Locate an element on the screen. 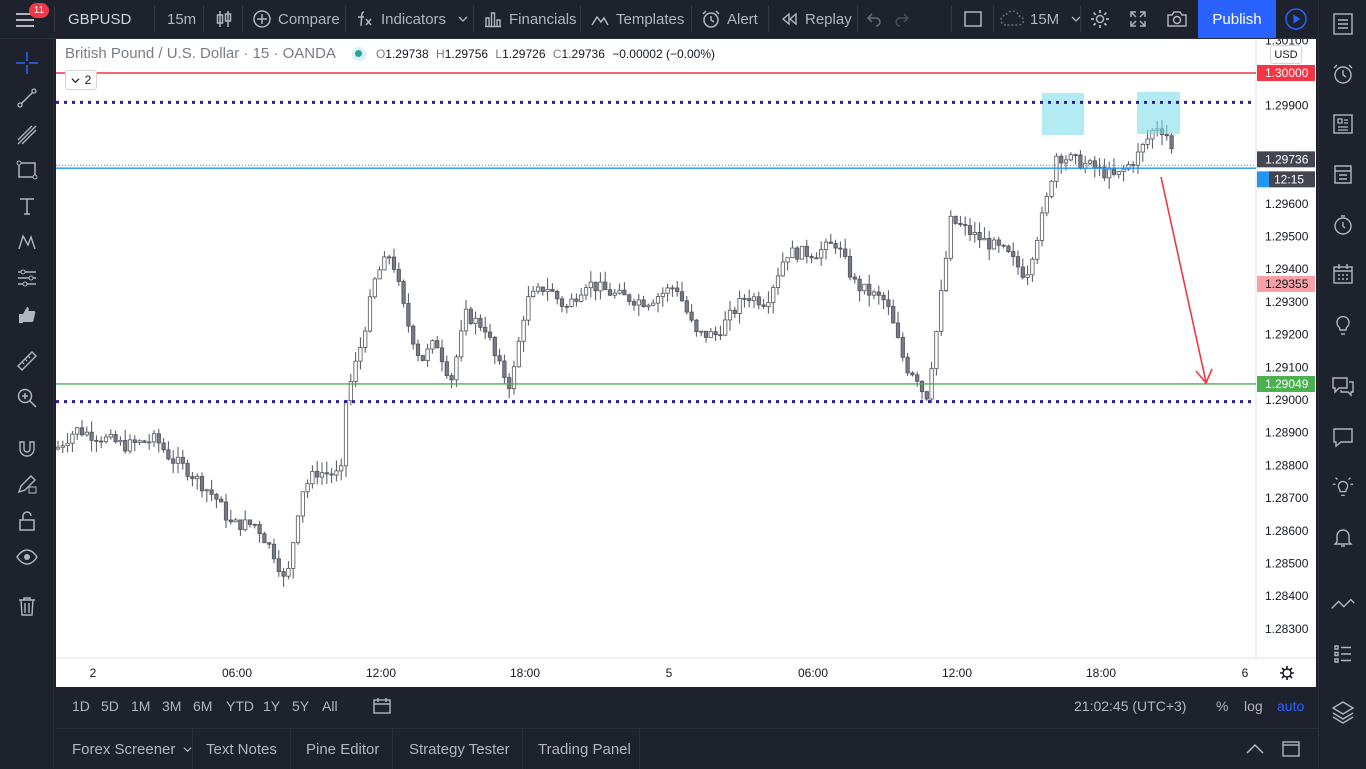  watchlist-button is located at coordinates (1343, 24).